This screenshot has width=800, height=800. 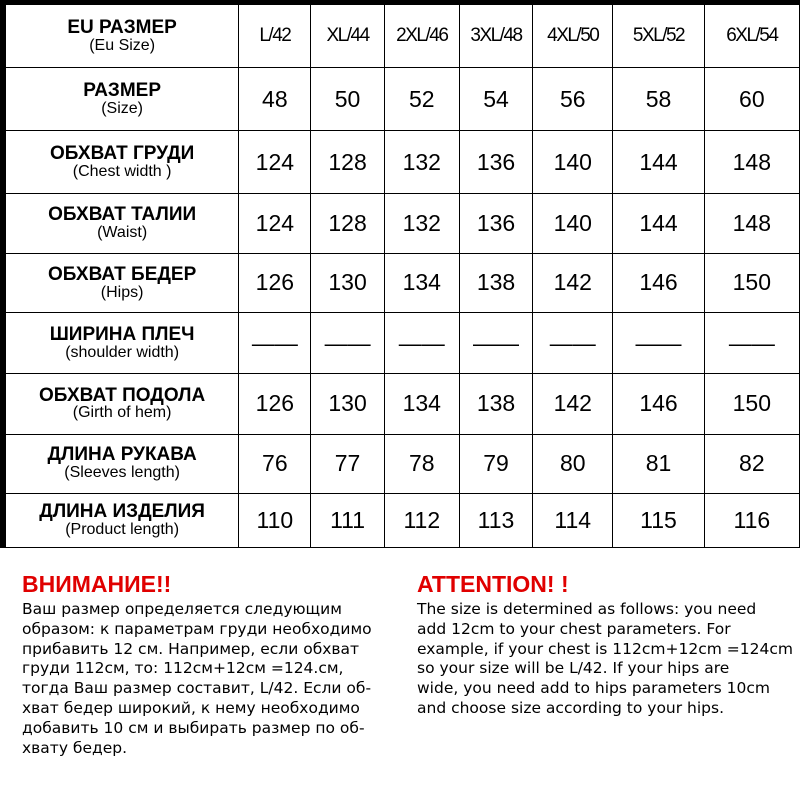 What do you see at coordinates (347, 463) in the screenshot?
I see `value-cell: 77` at bounding box center [347, 463].